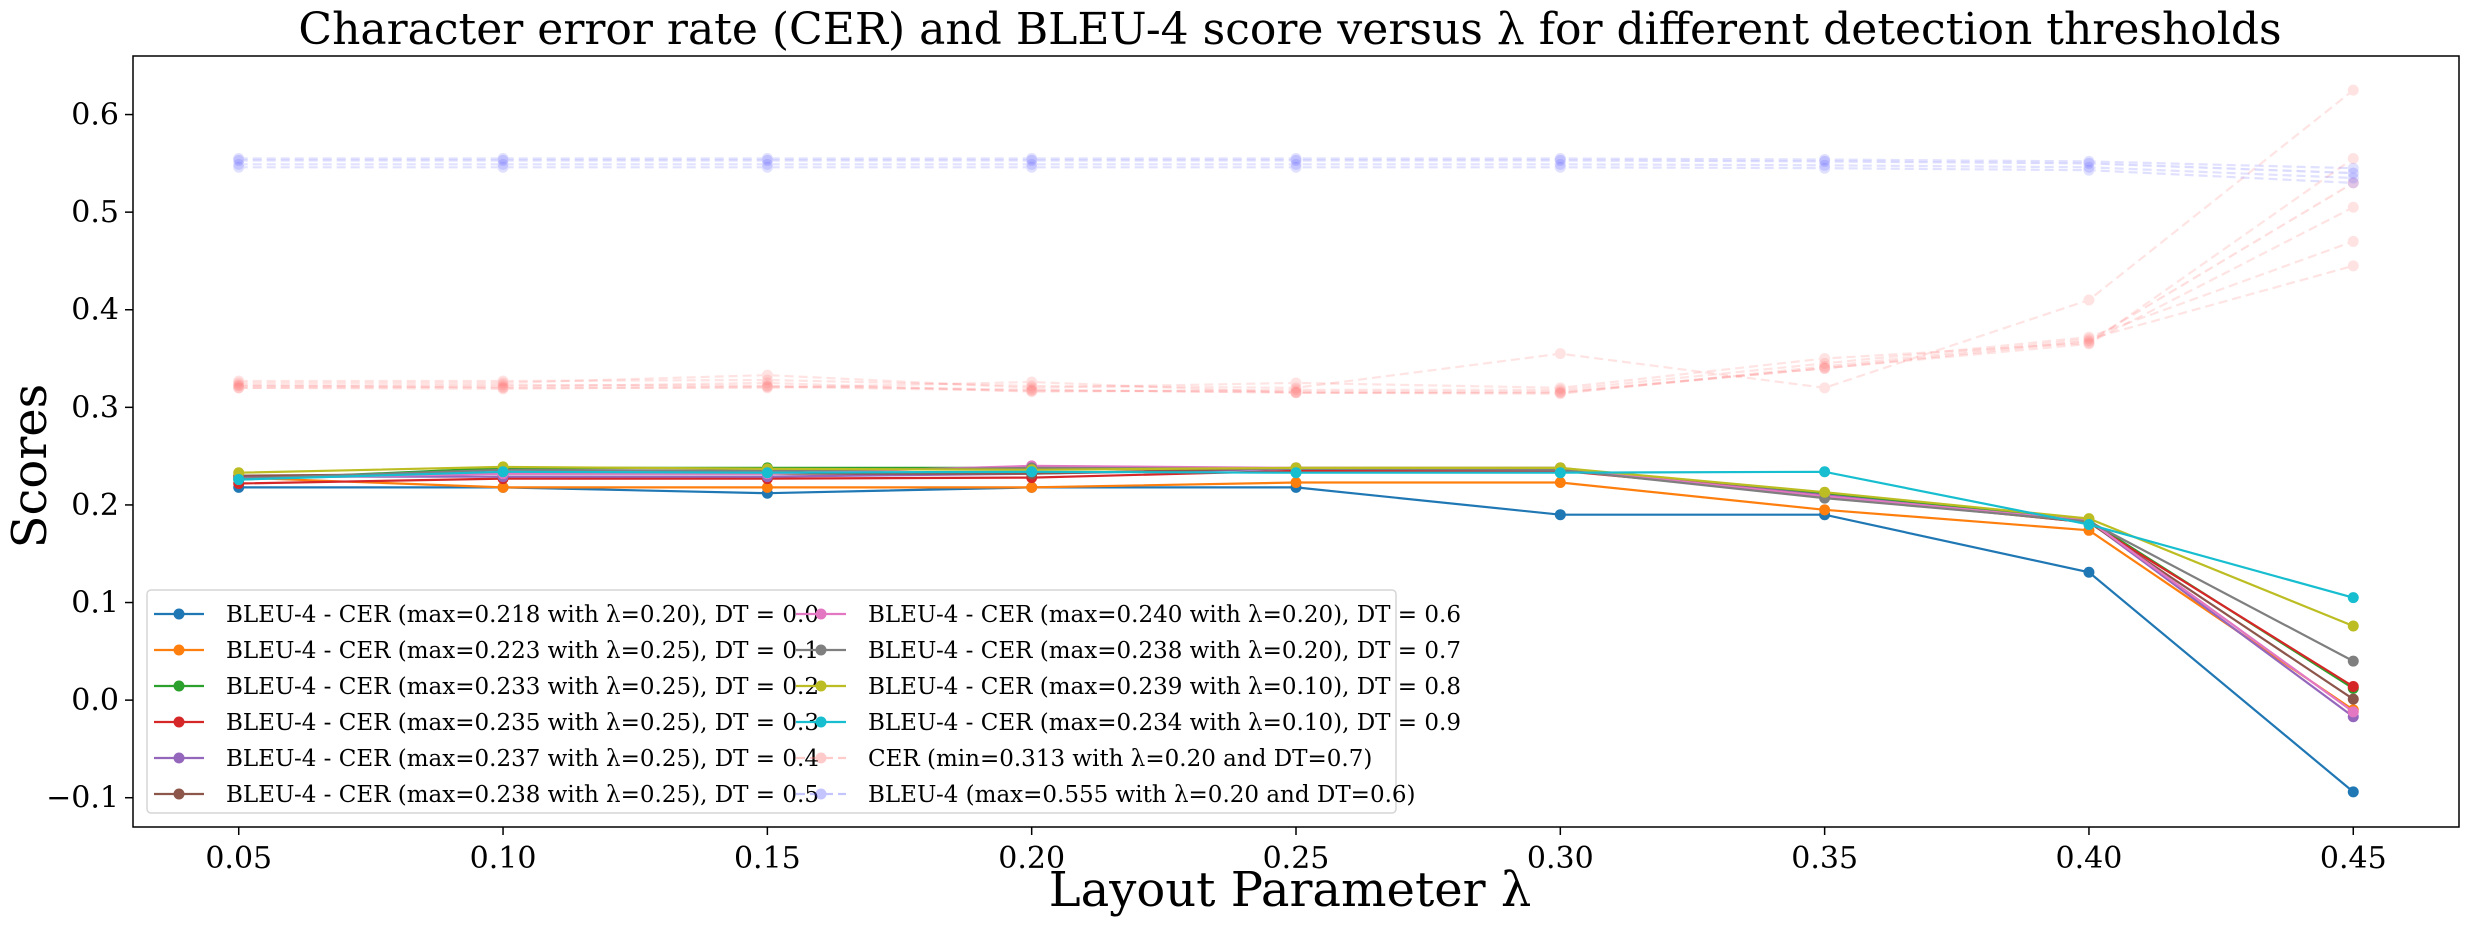 The image size is (2468, 933). I want to click on y-tick-label: 0.1, so click(95, 603).